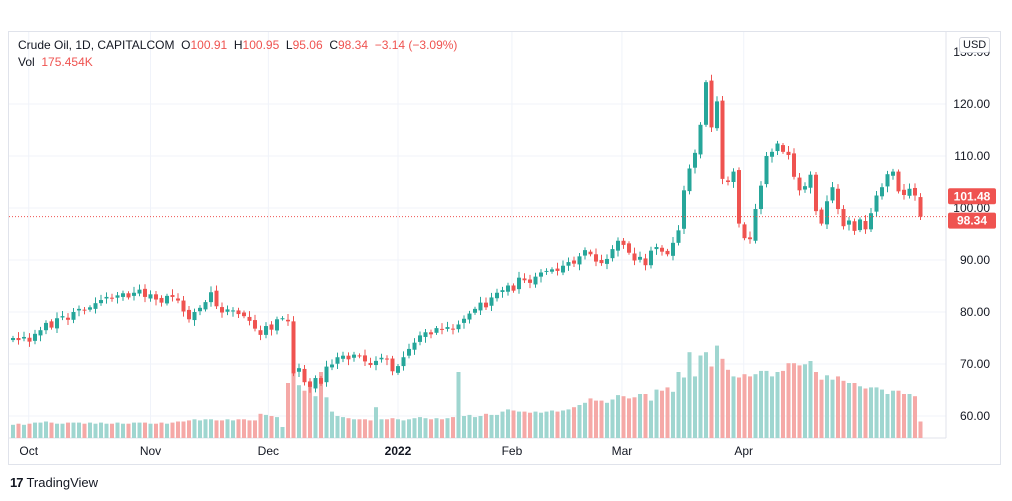 Image resolution: width=1012 pixels, height=501 pixels. I want to click on change-value: −3.14 (−3.09%), so click(416, 45).